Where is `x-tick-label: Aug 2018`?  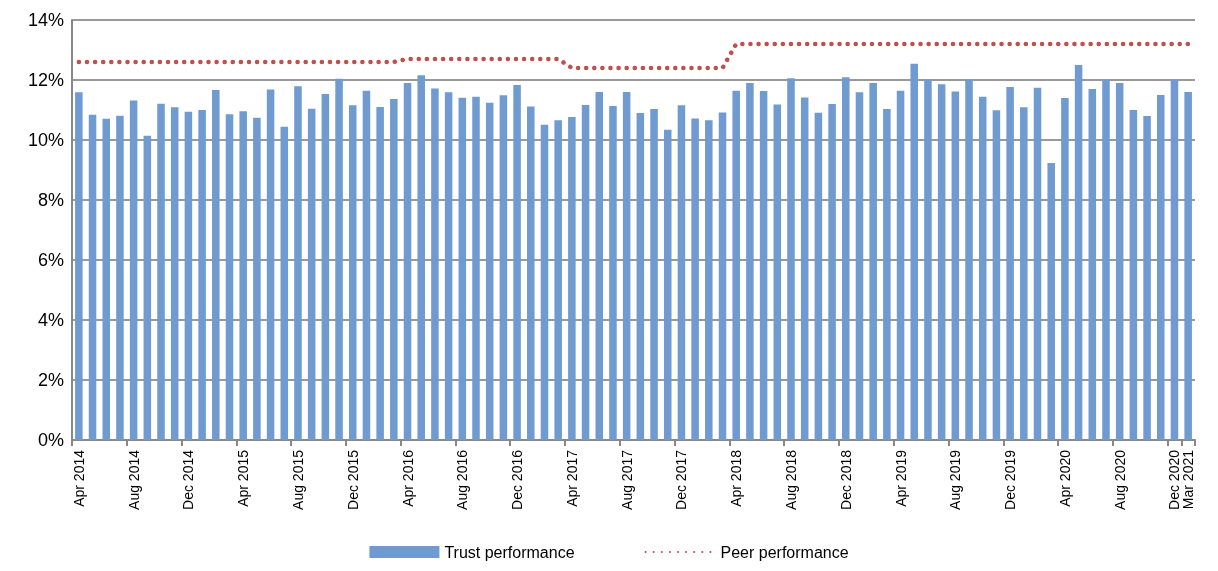
x-tick-label: Aug 2018 is located at coordinates (790, 479).